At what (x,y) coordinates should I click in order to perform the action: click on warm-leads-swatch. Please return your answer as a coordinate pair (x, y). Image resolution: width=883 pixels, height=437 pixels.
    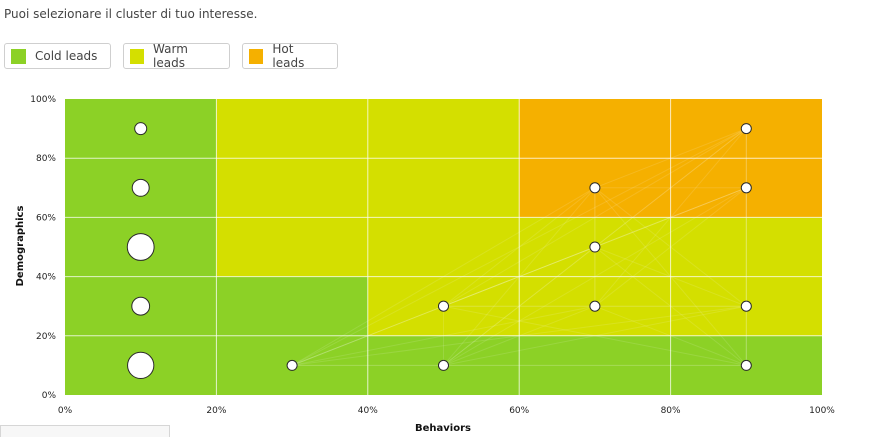
    Looking at the image, I should click on (137, 56).